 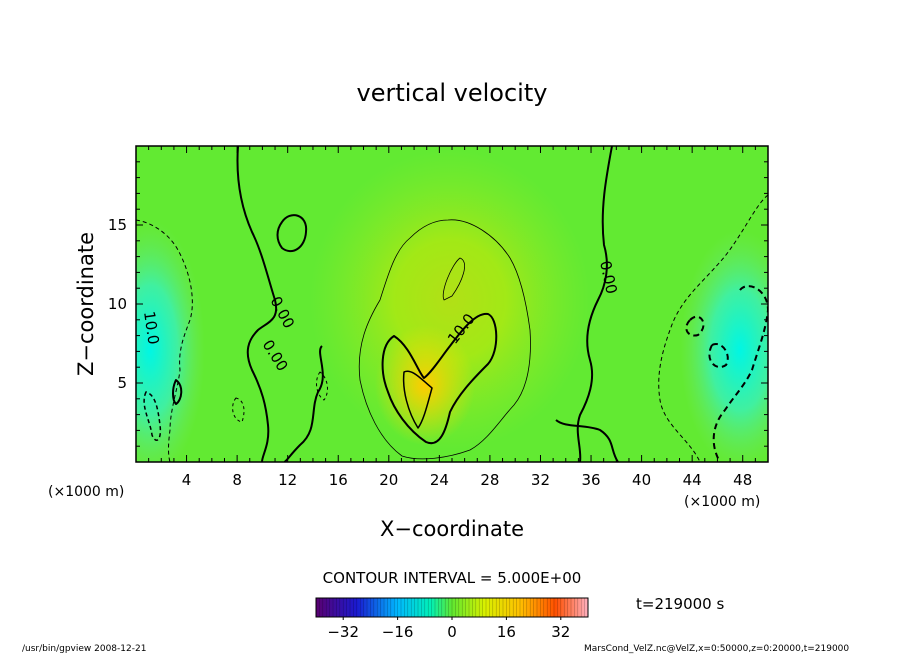 What do you see at coordinates (287, 480) in the screenshot?
I see `x-tick-label: 12` at bounding box center [287, 480].